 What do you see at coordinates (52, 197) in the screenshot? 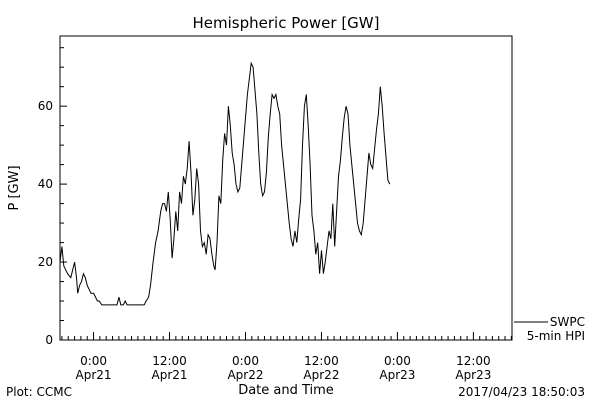
I see `y-axis: 0 20 40 60` at bounding box center [52, 197].